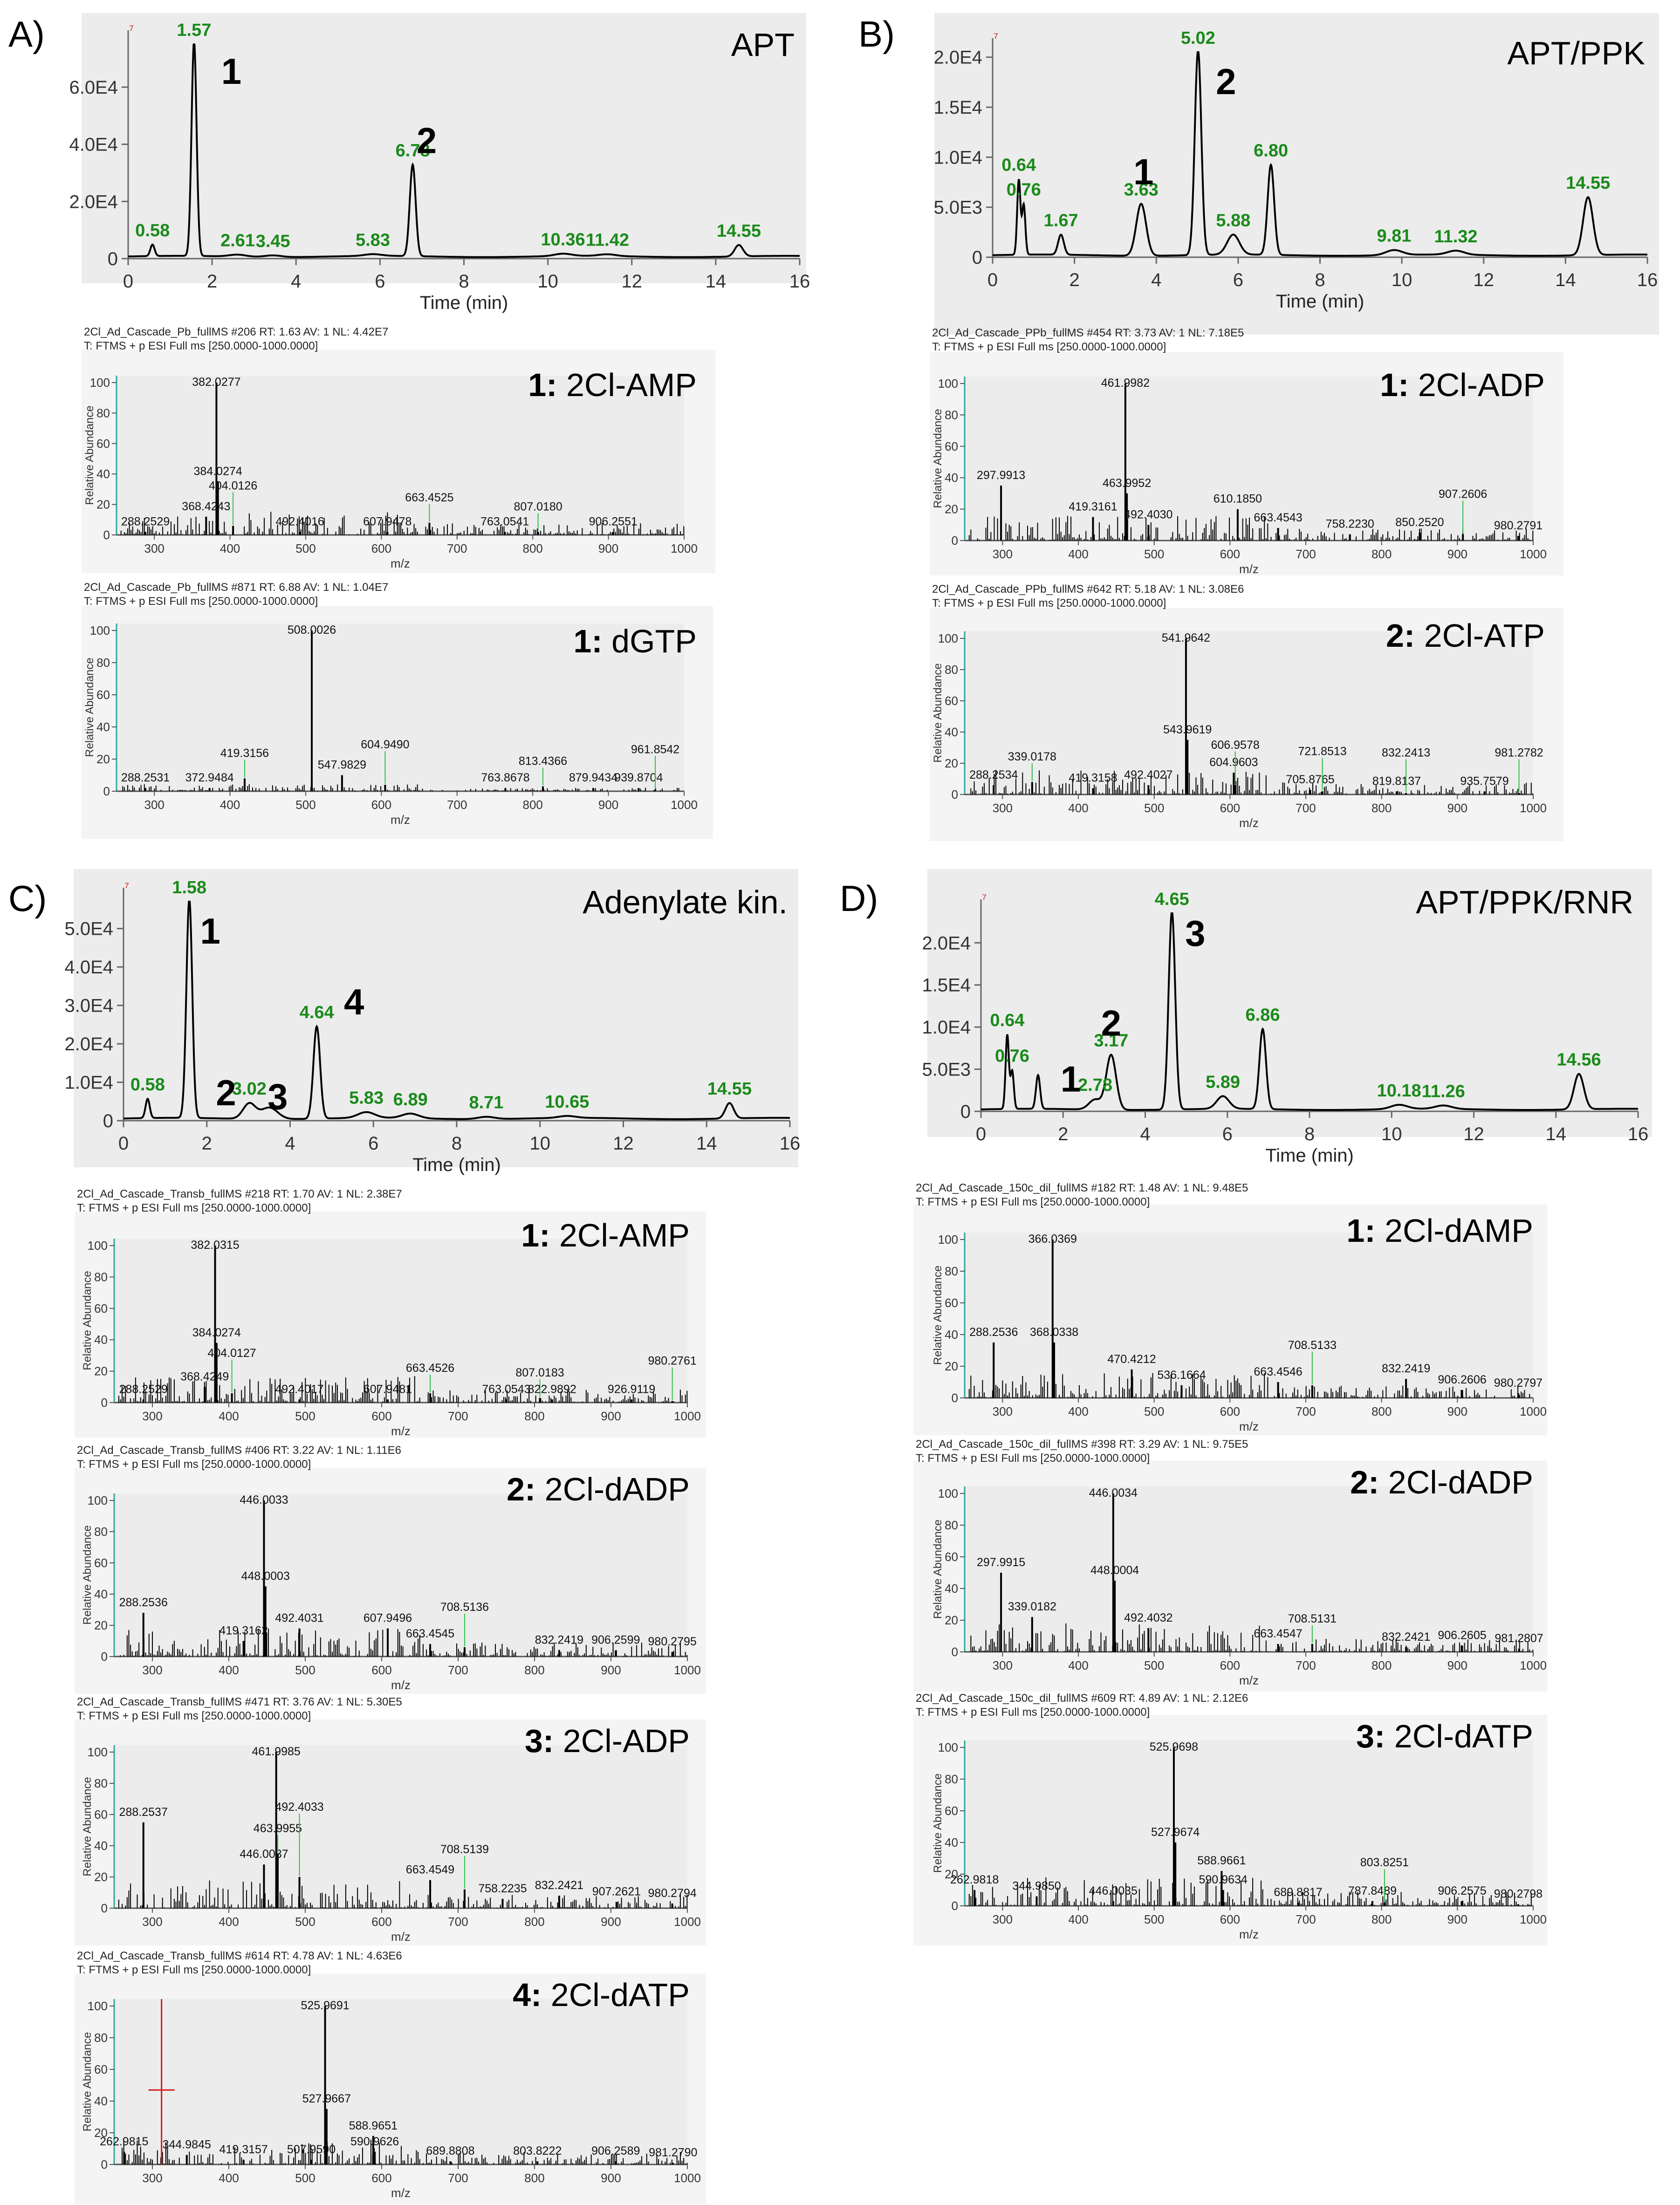 Image resolution: width=1680 pixels, height=2205 pixels. What do you see at coordinates (88, 967) in the screenshot?
I see `y-tick-label: 4.0E4` at bounding box center [88, 967].